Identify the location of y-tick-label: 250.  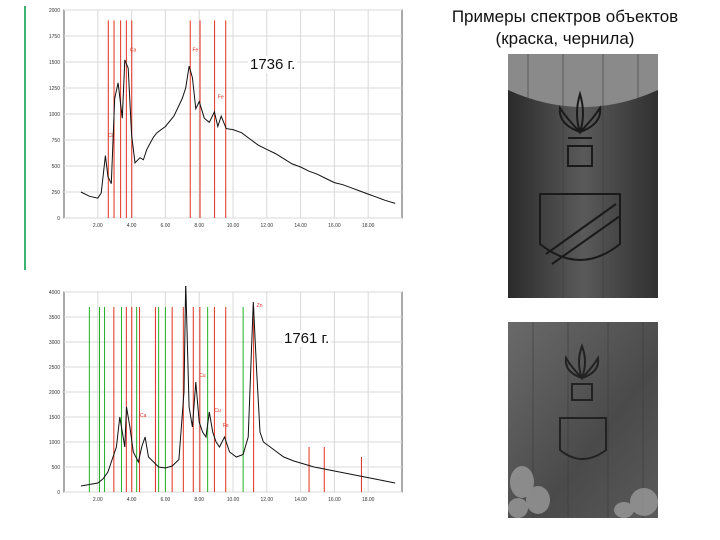
(56, 193).